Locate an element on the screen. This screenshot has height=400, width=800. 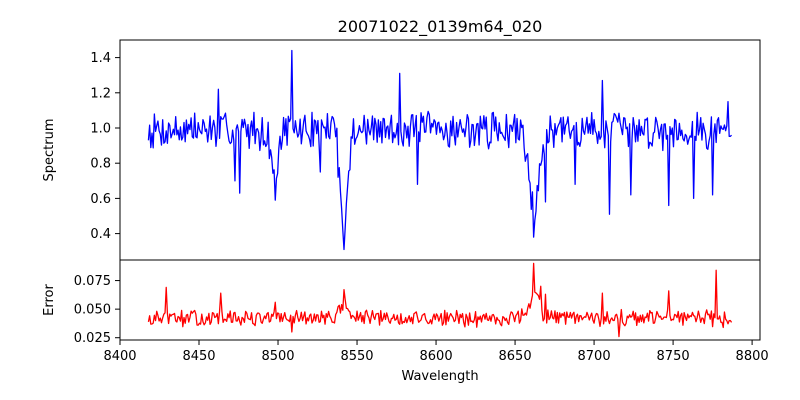
spectrum-y-tick-label: 1.2 is located at coordinates (100, 93).